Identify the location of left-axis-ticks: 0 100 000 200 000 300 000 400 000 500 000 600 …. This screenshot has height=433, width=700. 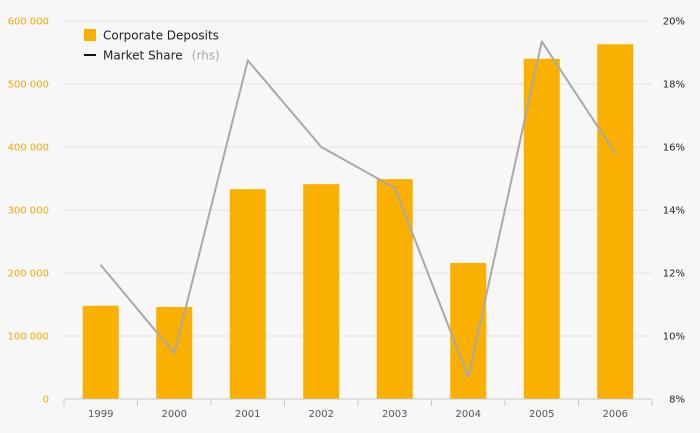
(28, 211).